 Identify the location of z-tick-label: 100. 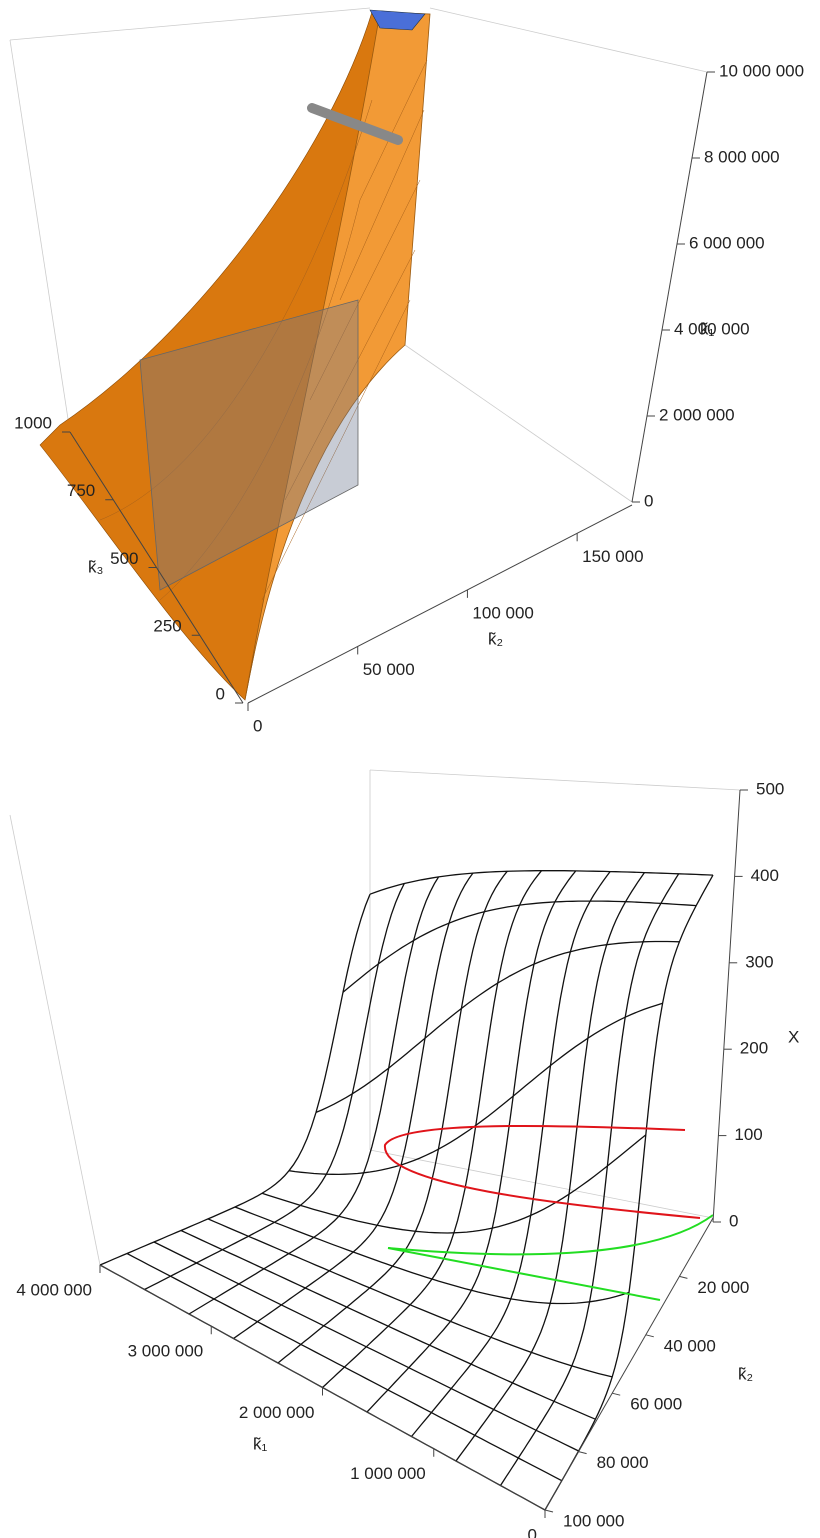
(748, 1134).